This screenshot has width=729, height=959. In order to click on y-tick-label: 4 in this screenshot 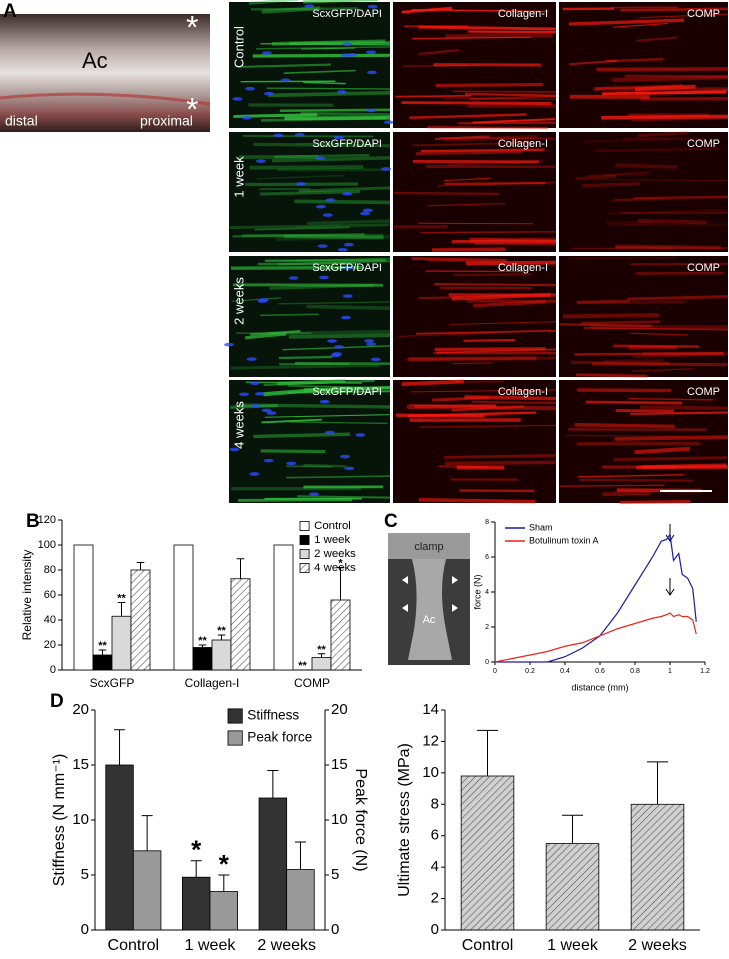, I will do `click(435, 866)`.